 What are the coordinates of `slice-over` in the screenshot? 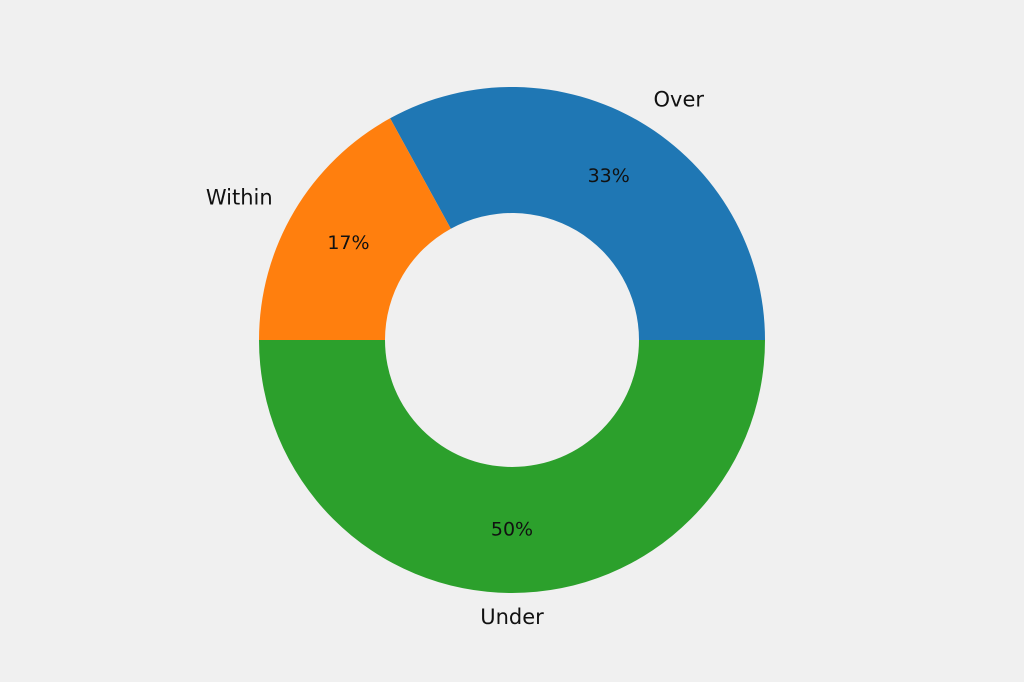 It's located at (577, 213).